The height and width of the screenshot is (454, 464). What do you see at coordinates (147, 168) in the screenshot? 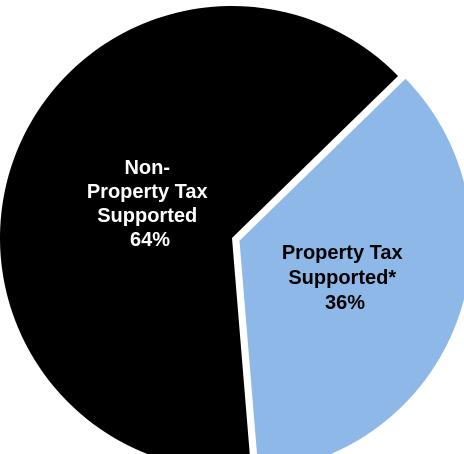
I see `label-line: Non-` at bounding box center [147, 168].